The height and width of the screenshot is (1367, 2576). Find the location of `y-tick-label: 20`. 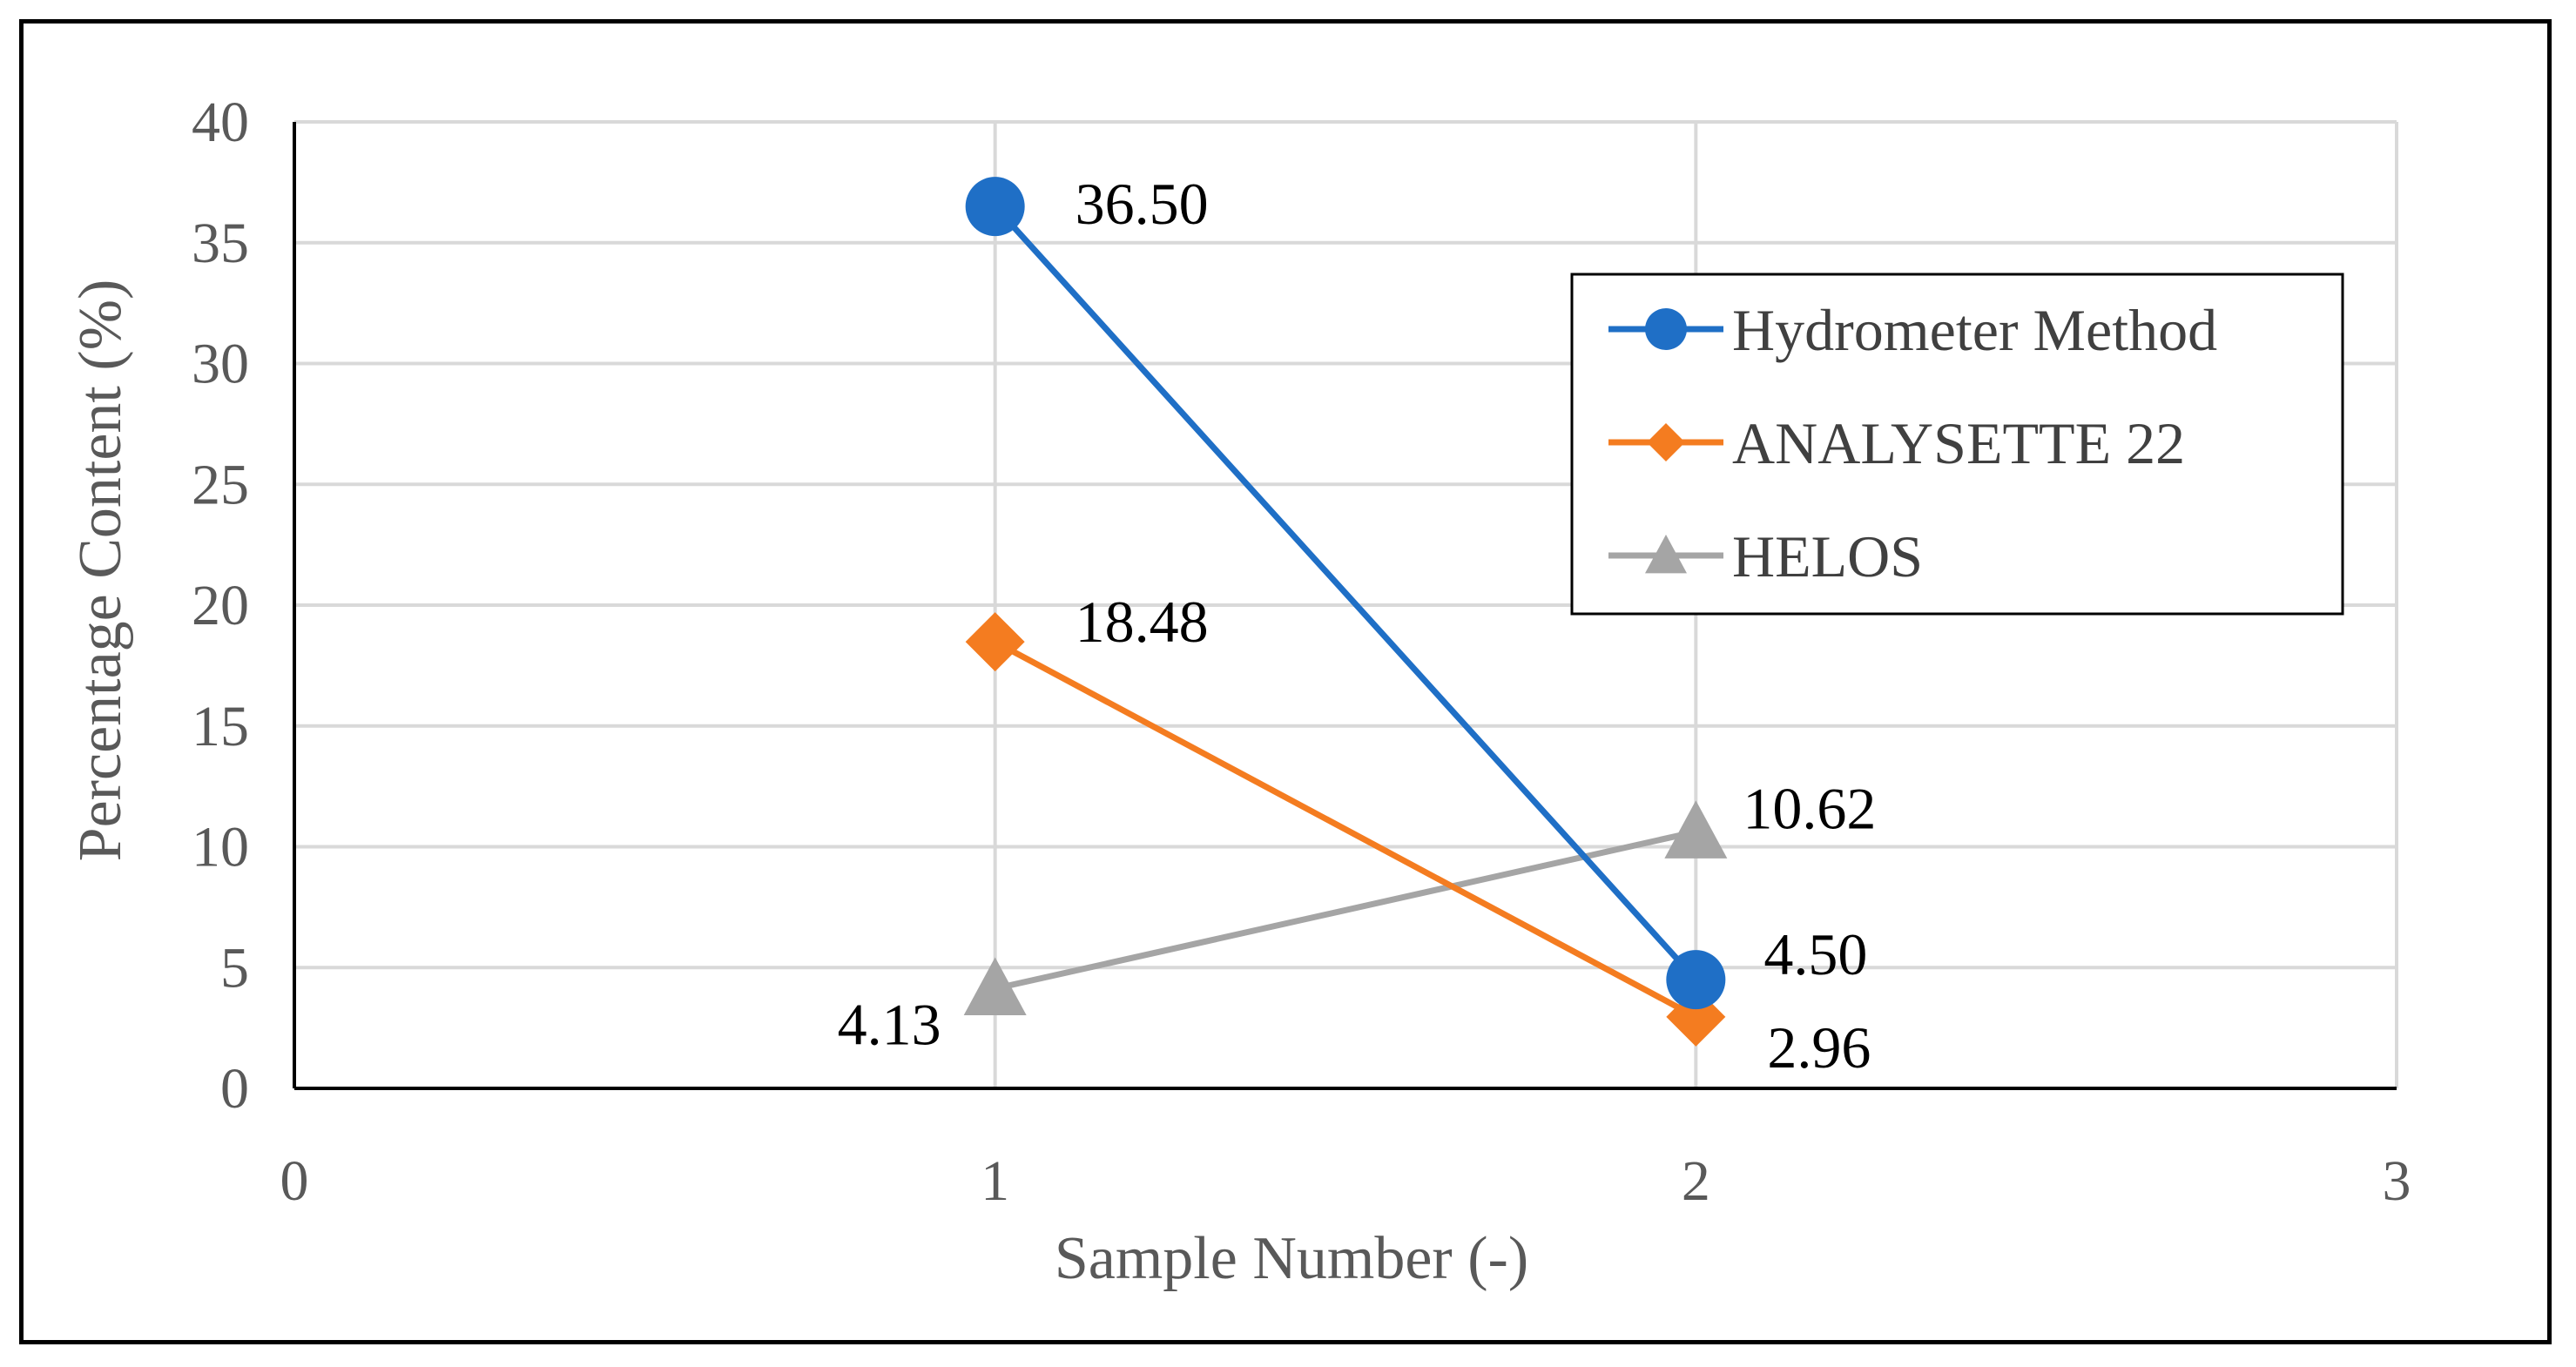

y-tick-label: 20 is located at coordinates (220, 605).